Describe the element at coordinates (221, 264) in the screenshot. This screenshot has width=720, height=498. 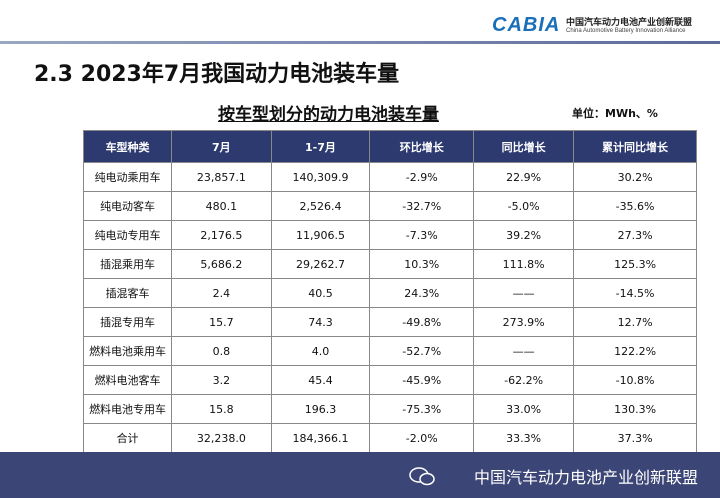
I see `table-cell: 5,686.2` at that location.